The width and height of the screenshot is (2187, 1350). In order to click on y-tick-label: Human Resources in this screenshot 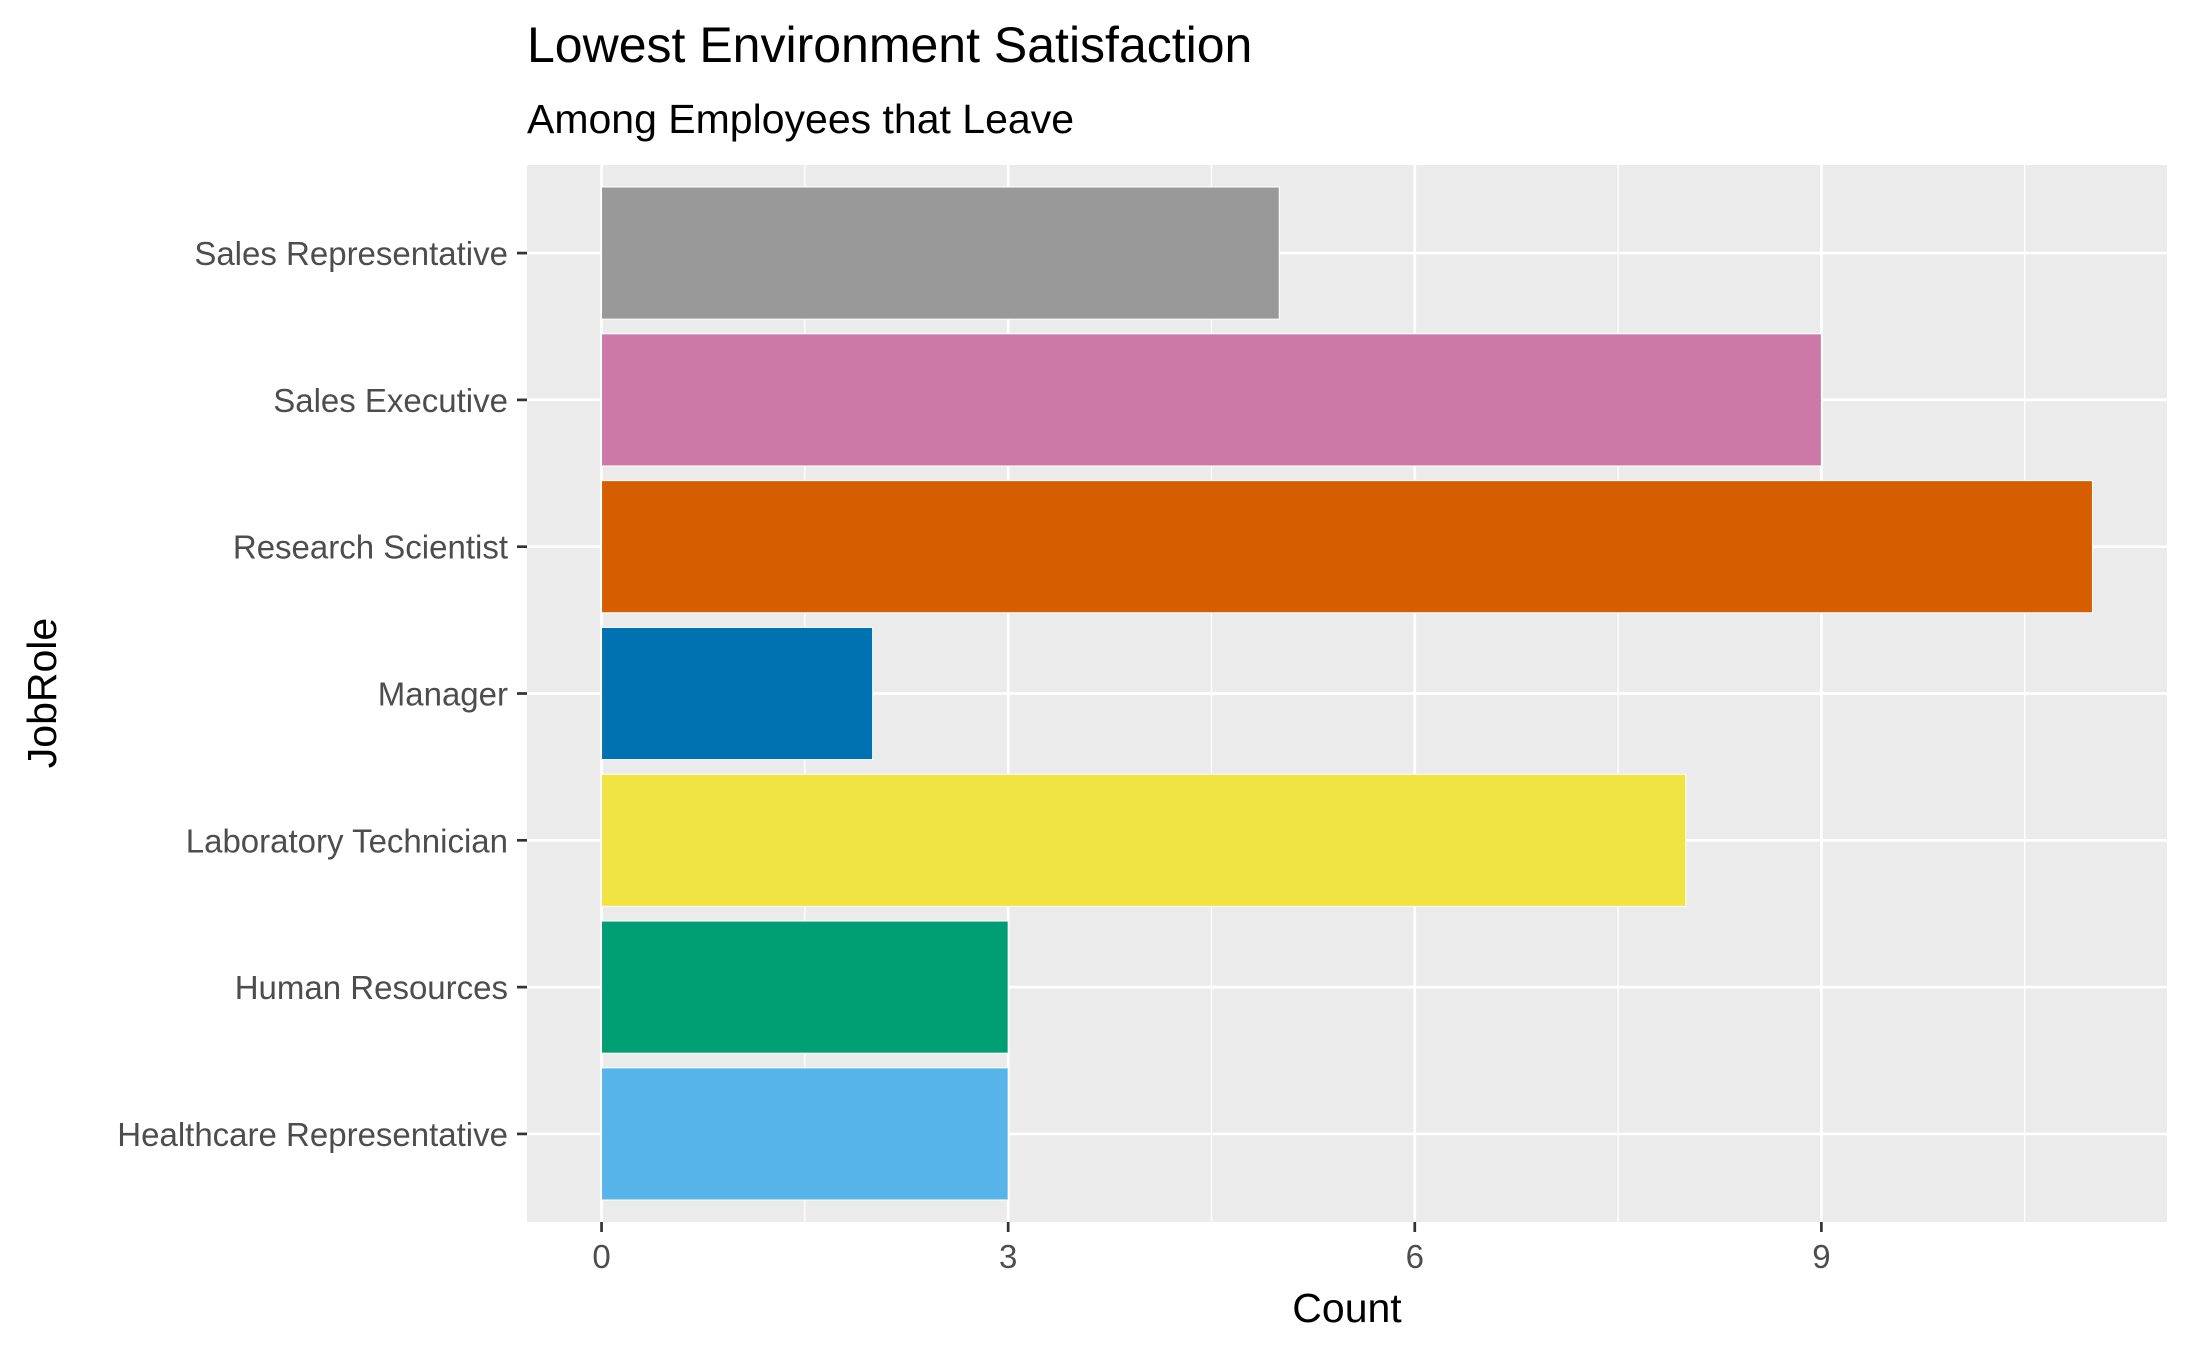, I will do `click(371, 987)`.